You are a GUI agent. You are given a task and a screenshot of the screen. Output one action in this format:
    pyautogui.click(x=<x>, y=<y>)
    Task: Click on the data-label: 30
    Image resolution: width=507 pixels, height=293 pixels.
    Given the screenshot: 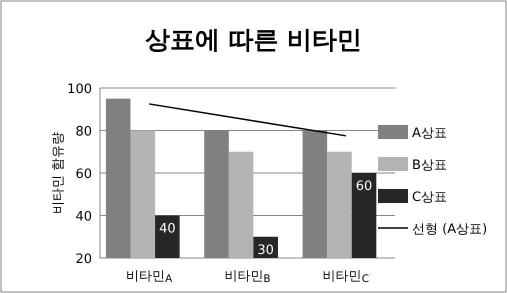 What is the action you would take?
    pyautogui.click(x=265, y=250)
    